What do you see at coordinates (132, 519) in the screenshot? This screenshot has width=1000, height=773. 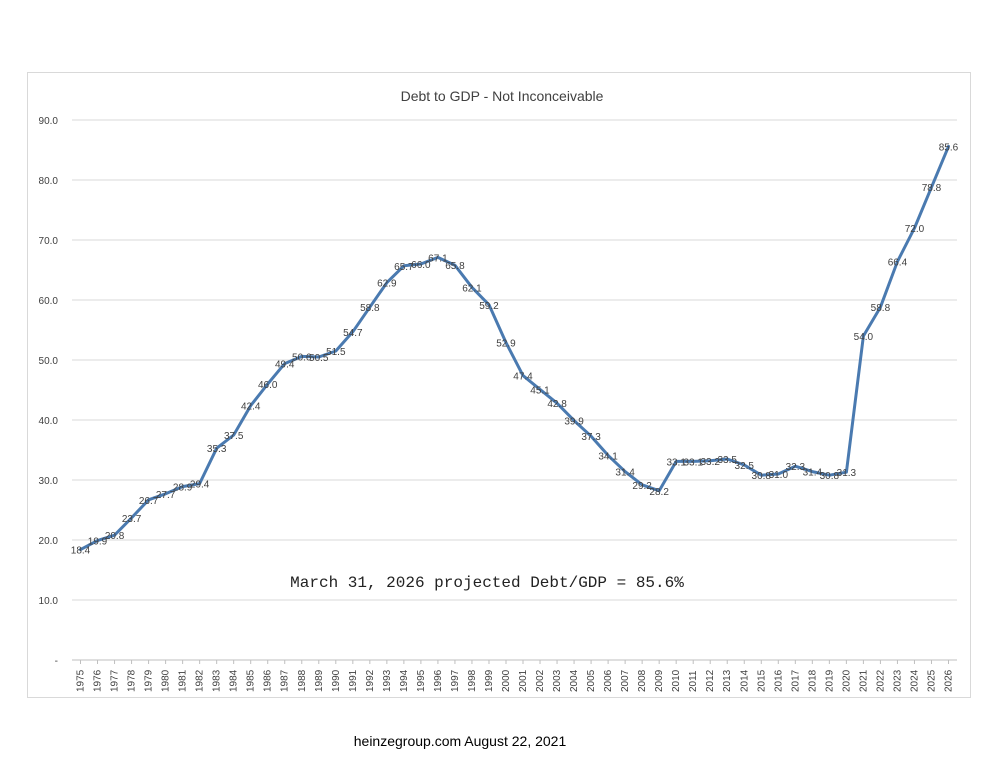 I see `data-label: 23.7` at bounding box center [132, 519].